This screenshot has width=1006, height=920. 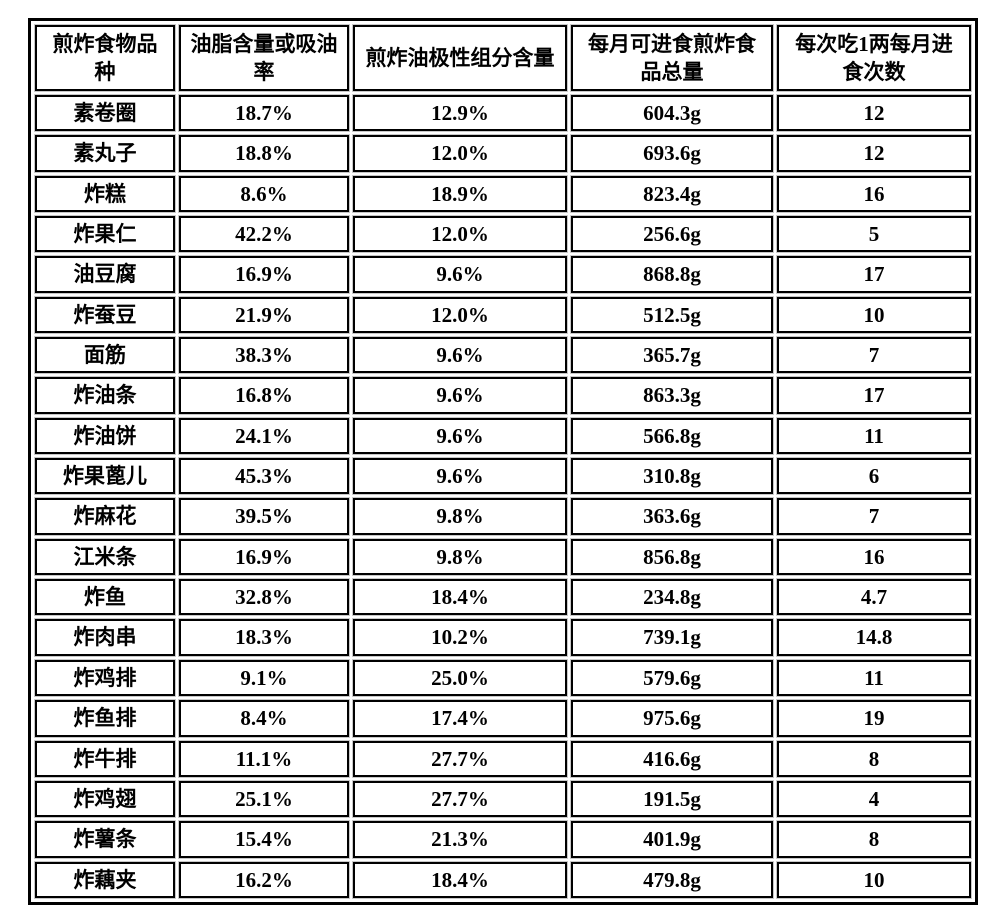 I want to click on value-cell: 5, so click(x=874, y=234).